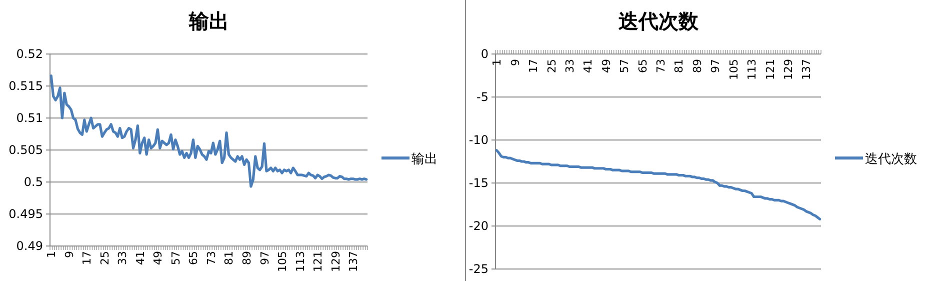  Describe the element at coordinates (478, 140) in the screenshot. I see `y-tick-label: -10` at that location.